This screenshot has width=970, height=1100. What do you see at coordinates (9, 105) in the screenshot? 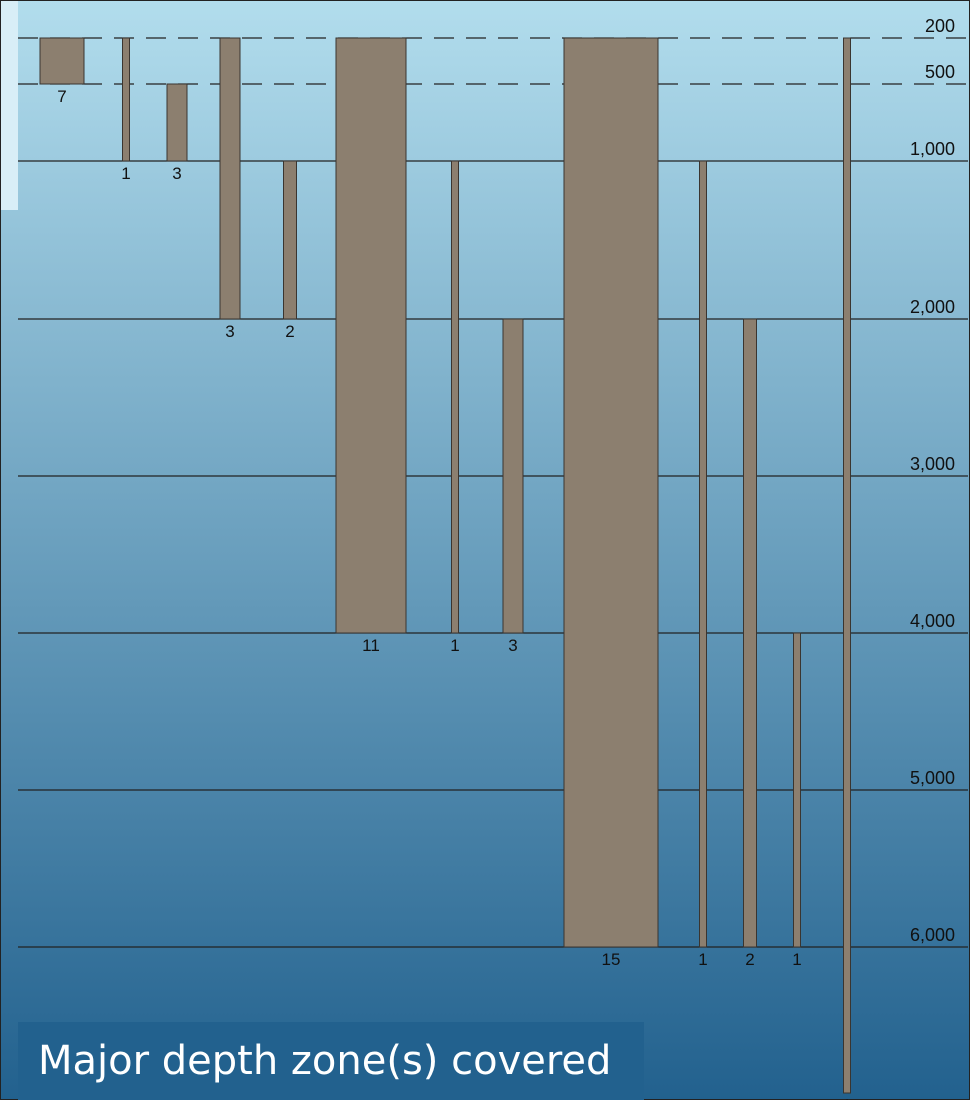
I see `side-panel` at bounding box center [9, 105].